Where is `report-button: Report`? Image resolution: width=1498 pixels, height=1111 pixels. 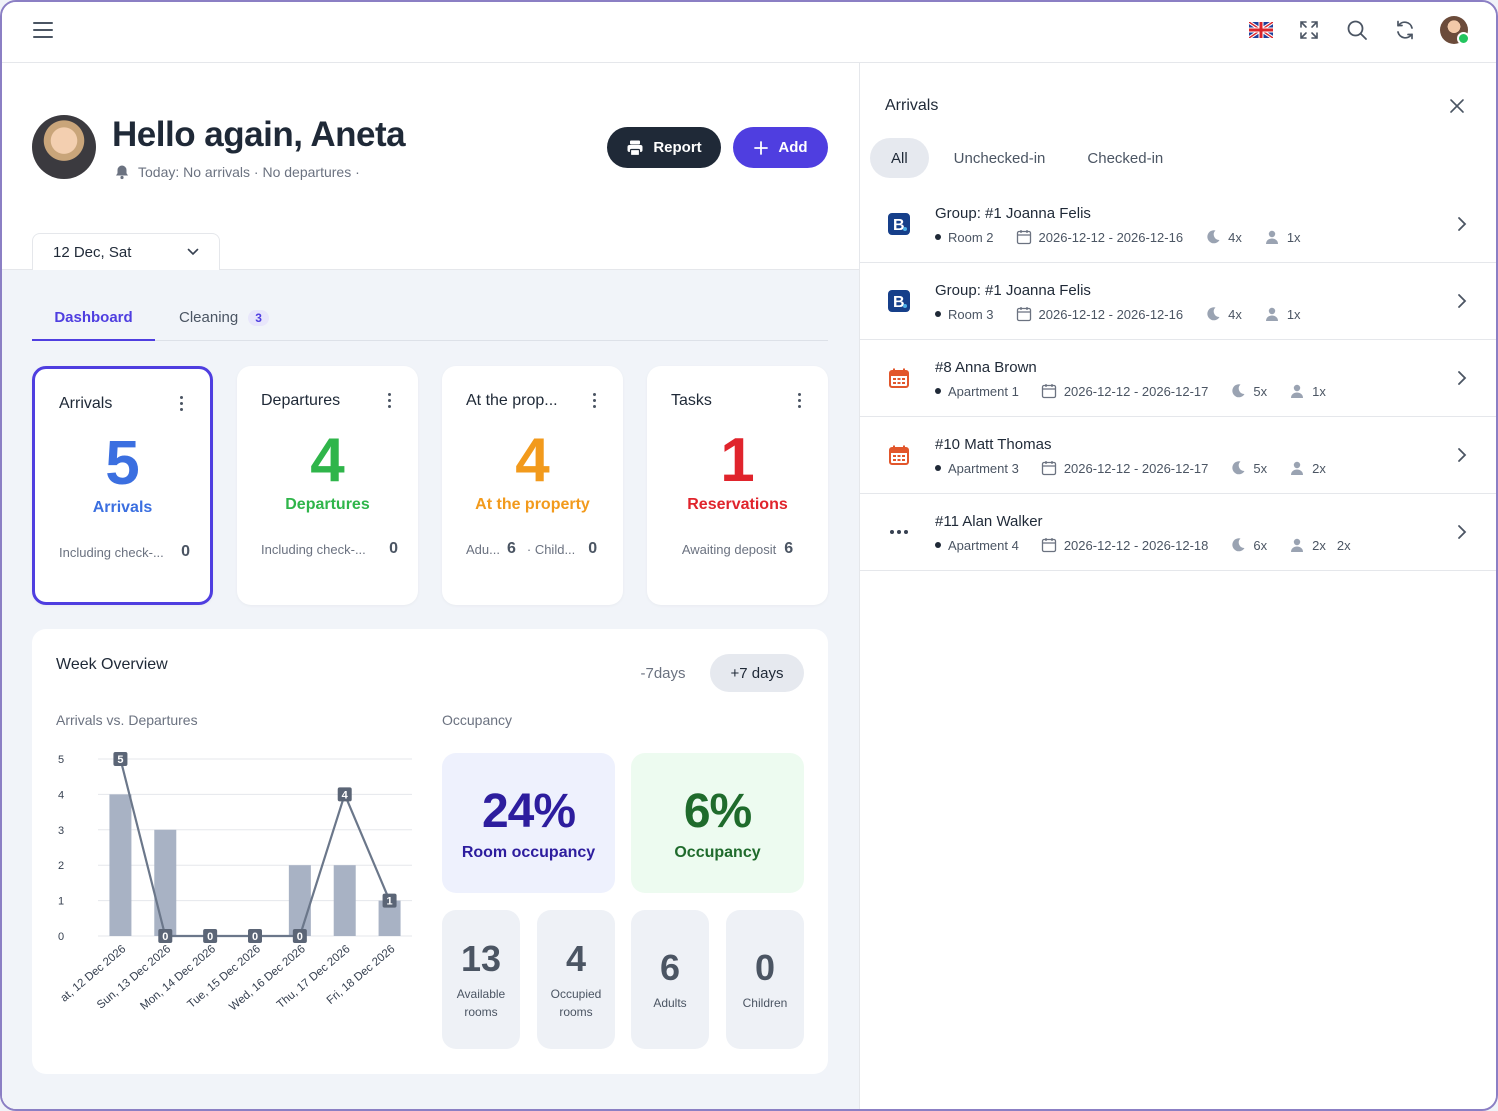 report-button: Report is located at coordinates (664, 147).